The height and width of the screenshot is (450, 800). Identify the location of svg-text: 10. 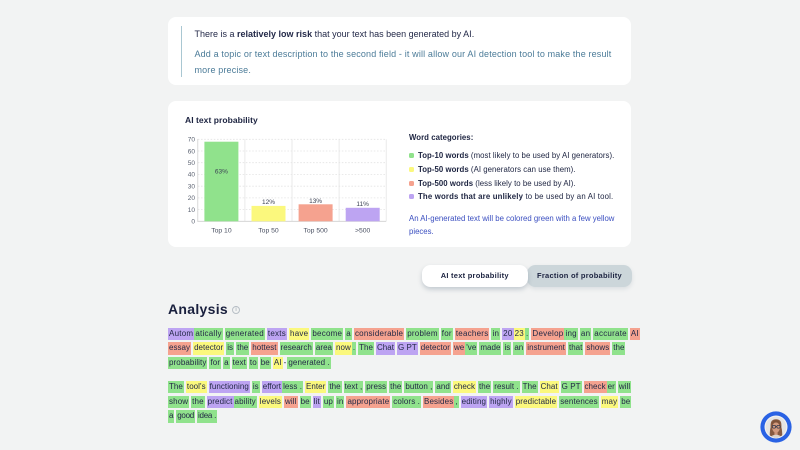
(192, 210).